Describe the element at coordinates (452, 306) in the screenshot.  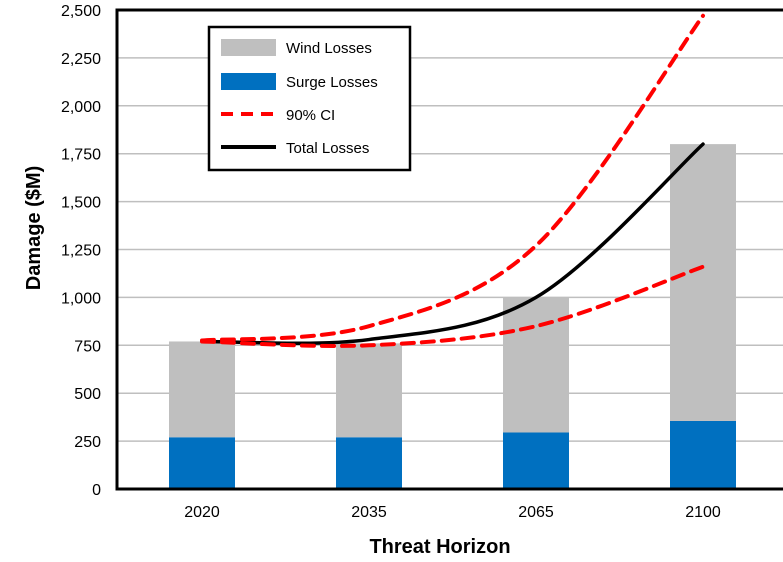
I see `line-90-ci` at that location.